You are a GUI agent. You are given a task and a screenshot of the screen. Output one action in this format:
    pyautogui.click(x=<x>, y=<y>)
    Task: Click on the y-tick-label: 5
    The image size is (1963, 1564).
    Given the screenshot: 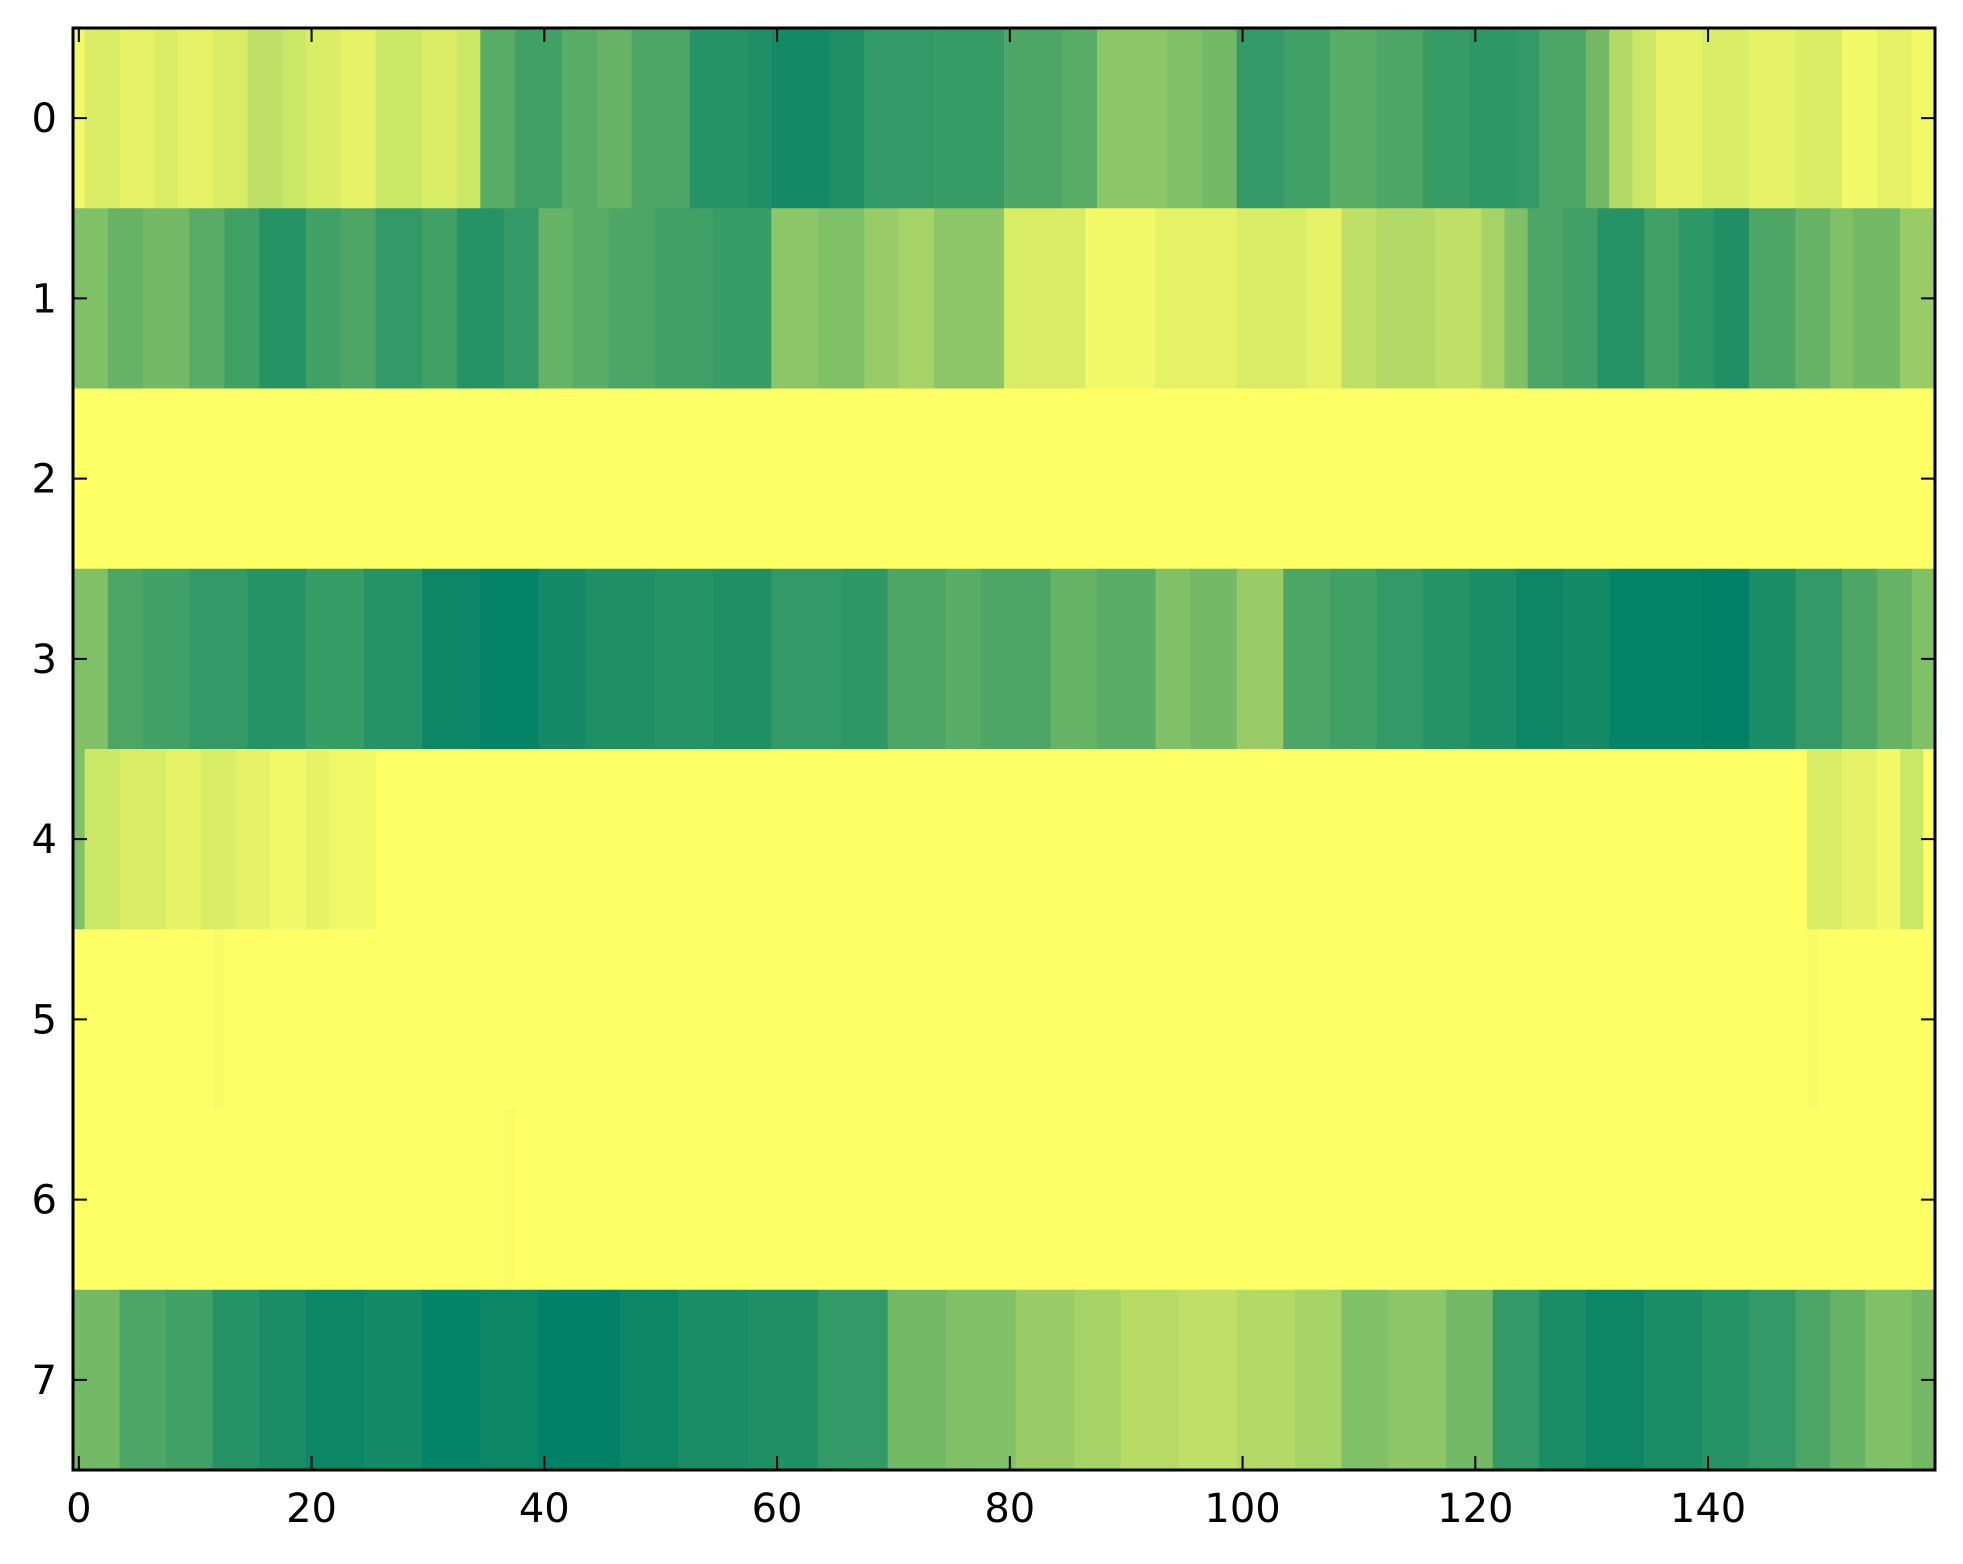 What is the action you would take?
    pyautogui.click(x=44, y=1020)
    